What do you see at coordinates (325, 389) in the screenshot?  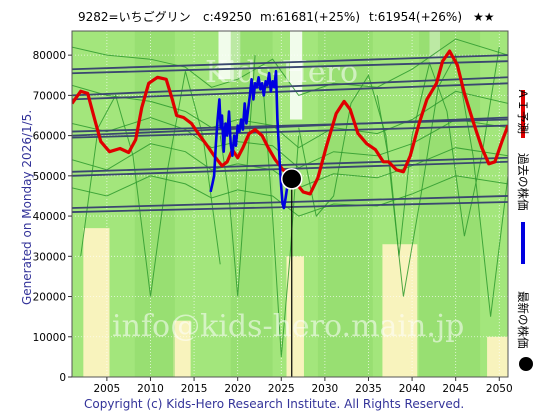 I see `x-tick-label-2030: 2030` at bounding box center [325, 389].